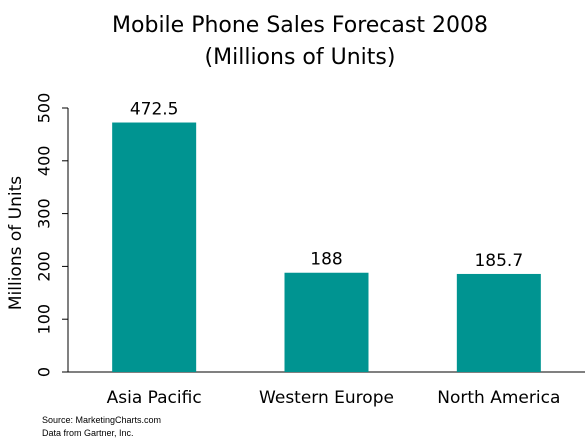  Describe the element at coordinates (326, 398) in the screenshot. I see `x-category-label: Western Europe` at that location.